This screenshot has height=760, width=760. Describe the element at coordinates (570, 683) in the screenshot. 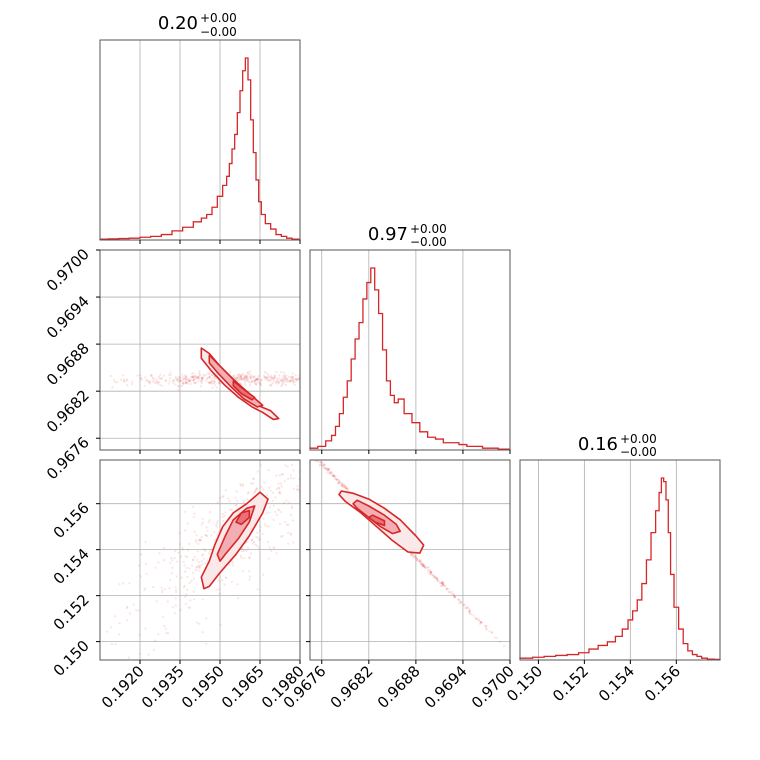

I see `xtick-label-2-1: 0.152` at that location.